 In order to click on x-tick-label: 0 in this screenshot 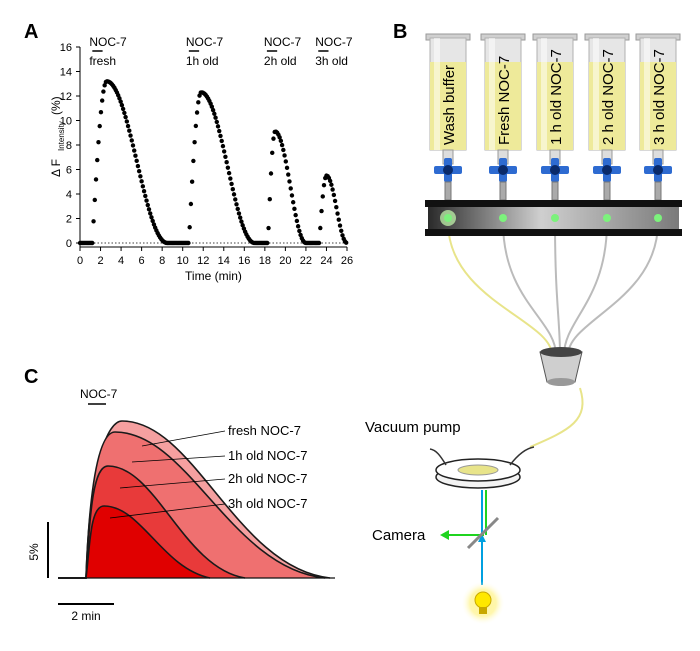, I will do `click(80, 261)`.